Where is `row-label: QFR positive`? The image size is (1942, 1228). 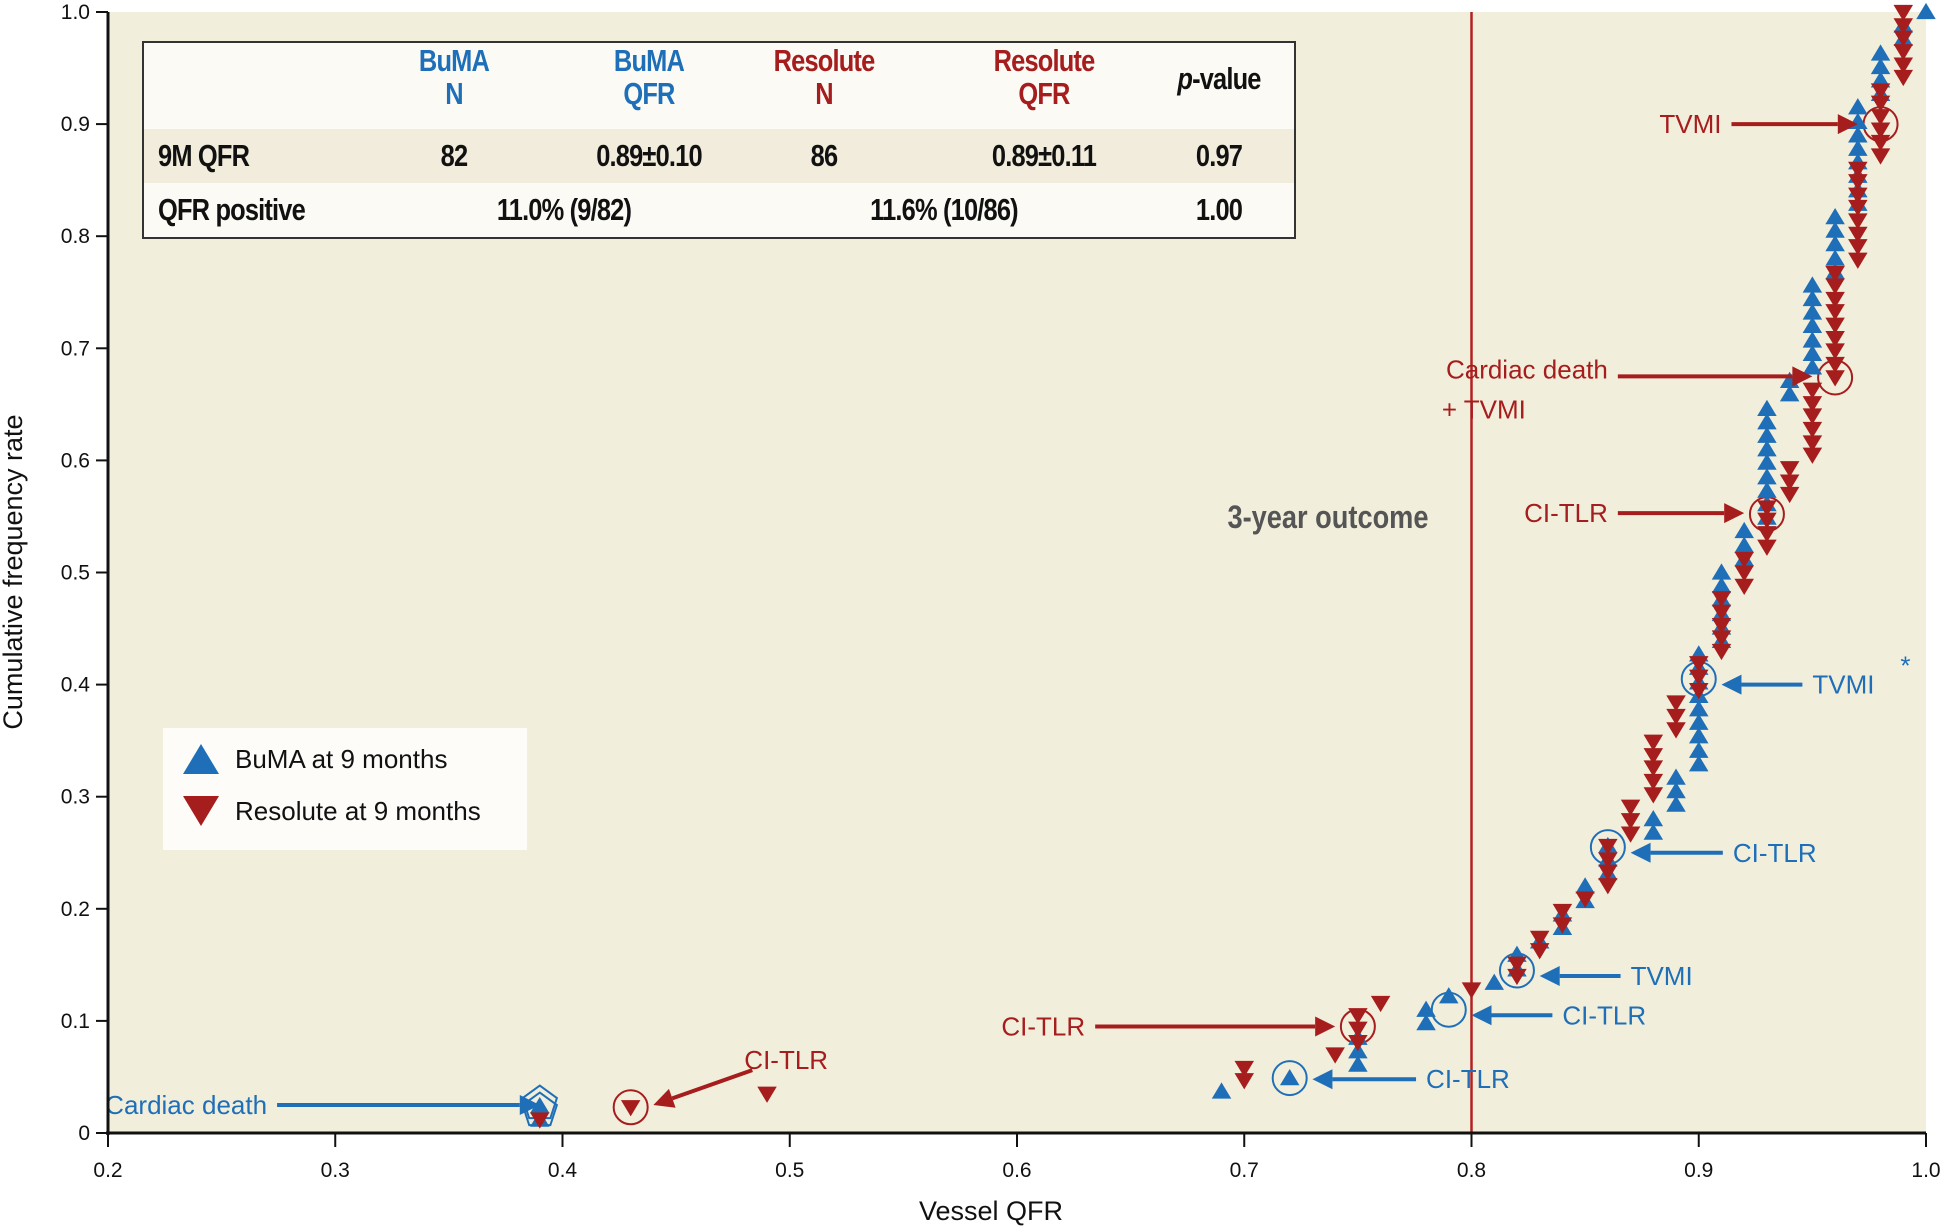 row-label: QFR positive is located at coordinates (232, 209).